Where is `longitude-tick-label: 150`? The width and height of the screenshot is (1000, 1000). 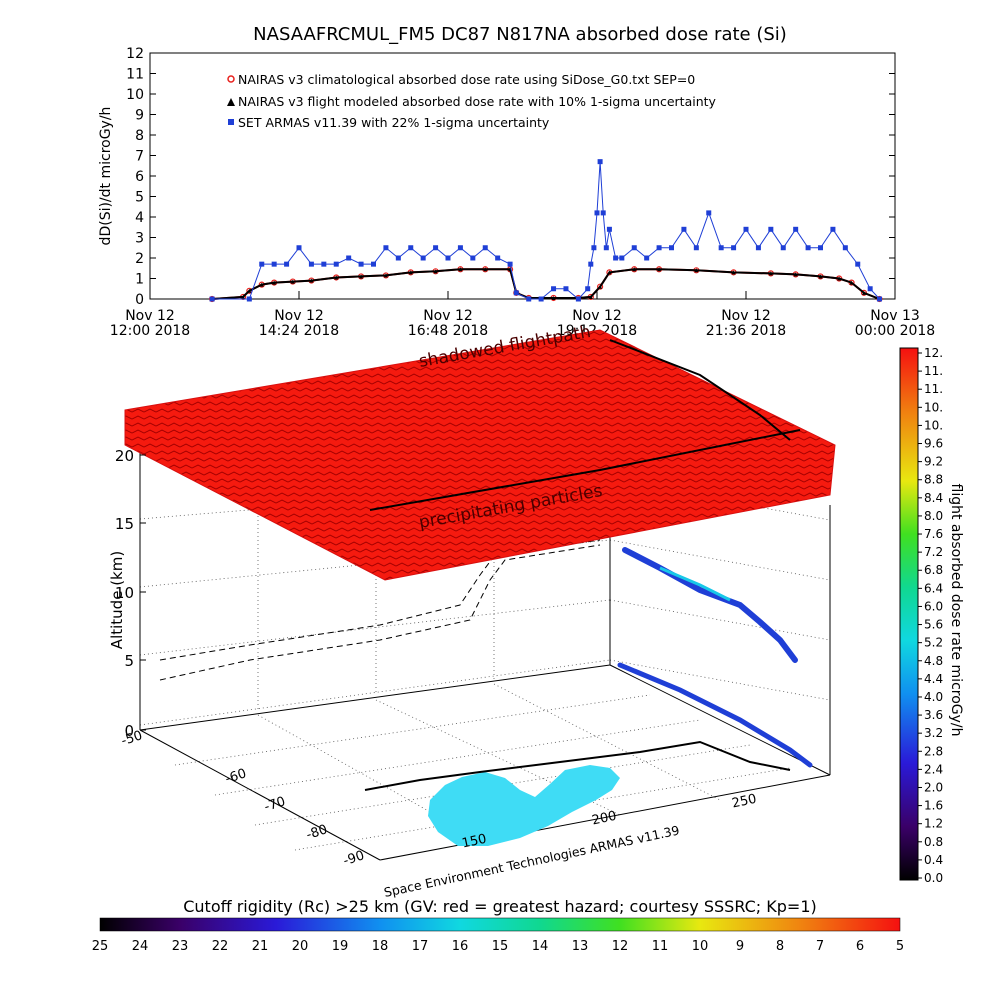 longitude-tick-label: 150 is located at coordinates (474, 842).